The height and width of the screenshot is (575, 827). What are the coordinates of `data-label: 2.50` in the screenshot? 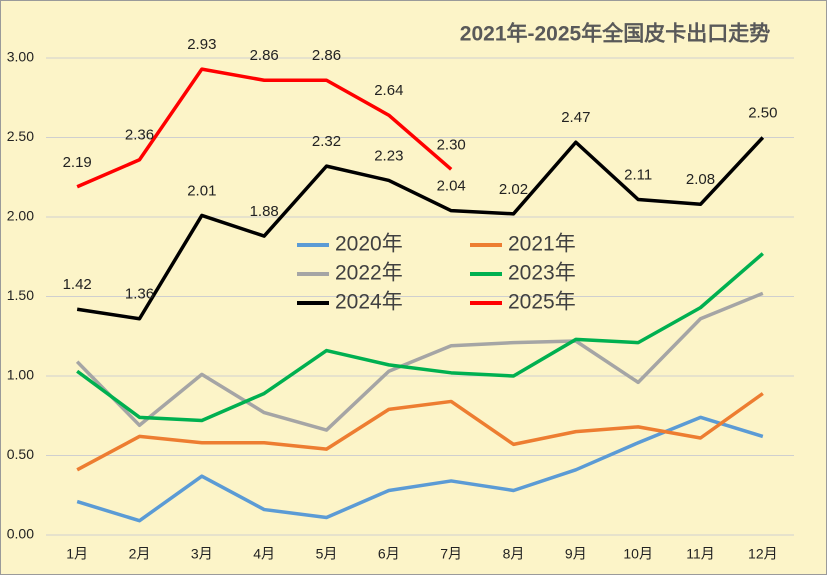 It's located at (762, 112).